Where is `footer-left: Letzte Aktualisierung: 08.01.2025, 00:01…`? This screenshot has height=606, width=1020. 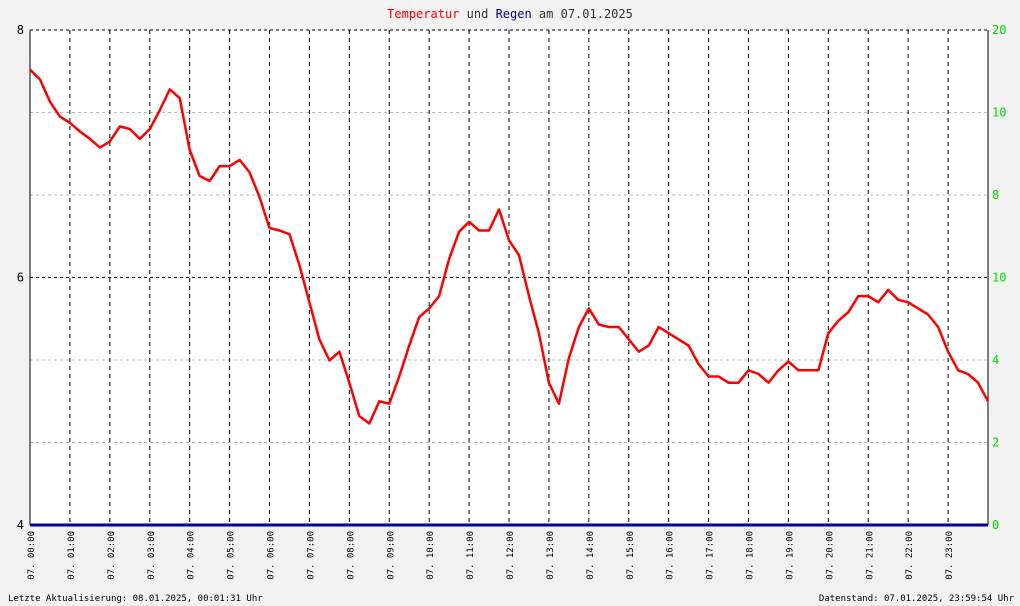
footer-left: Letzte Aktualisierung: 08.01.2025, 00:01… is located at coordinates (135, 599).